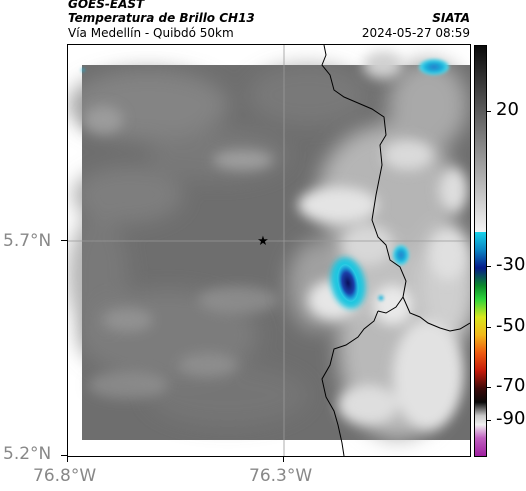 The width and height of the screenshot is (526, 491). Describe the element at coordinates (65, 476) in the screenshot. I see `x-tick-label: 76.8°W` at that location.